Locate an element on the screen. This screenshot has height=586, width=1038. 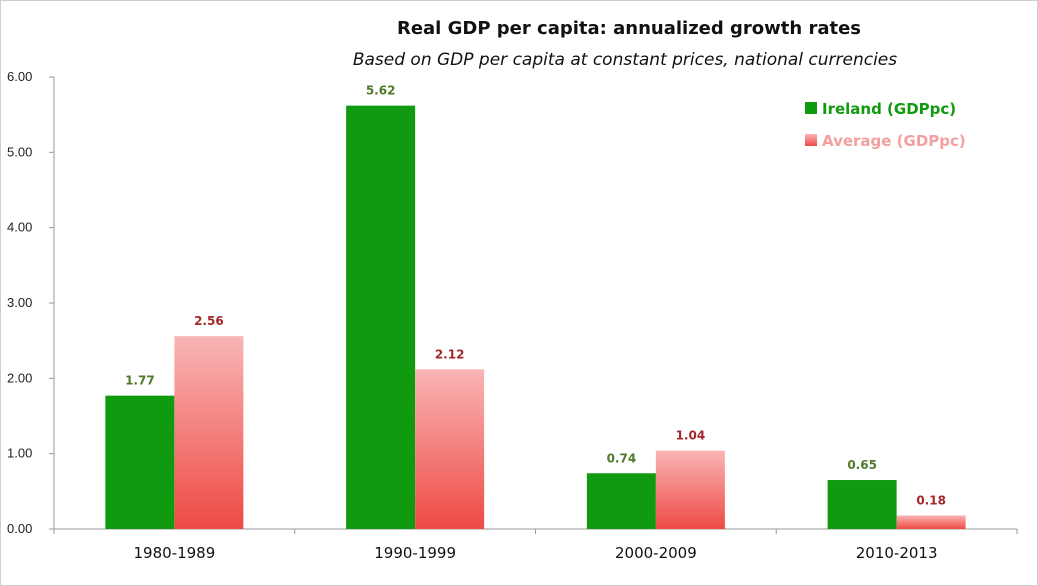
x-tick-label: 2000-2009 is located at coordinates (656, 553).